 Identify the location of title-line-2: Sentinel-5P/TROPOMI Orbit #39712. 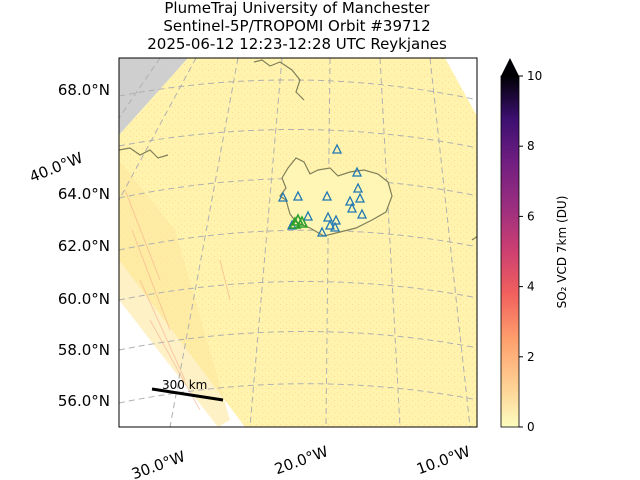
(296, 26).